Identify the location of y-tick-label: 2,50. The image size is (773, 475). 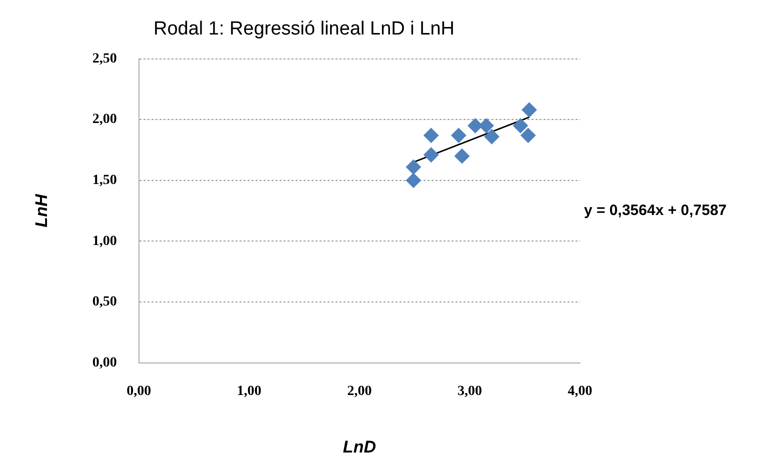
(104, 58).